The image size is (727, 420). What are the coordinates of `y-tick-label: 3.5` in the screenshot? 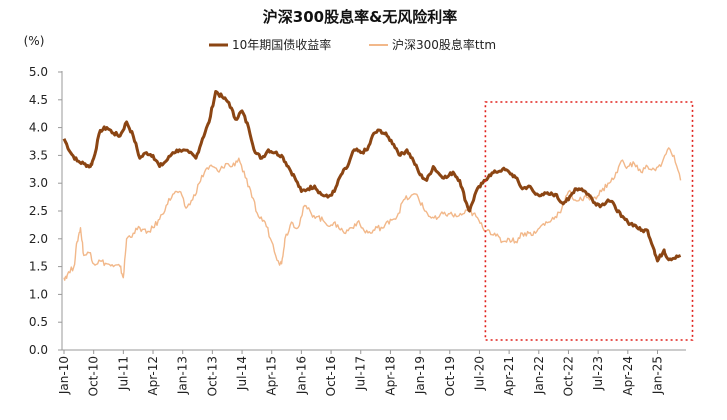 It's located at (38, 155).